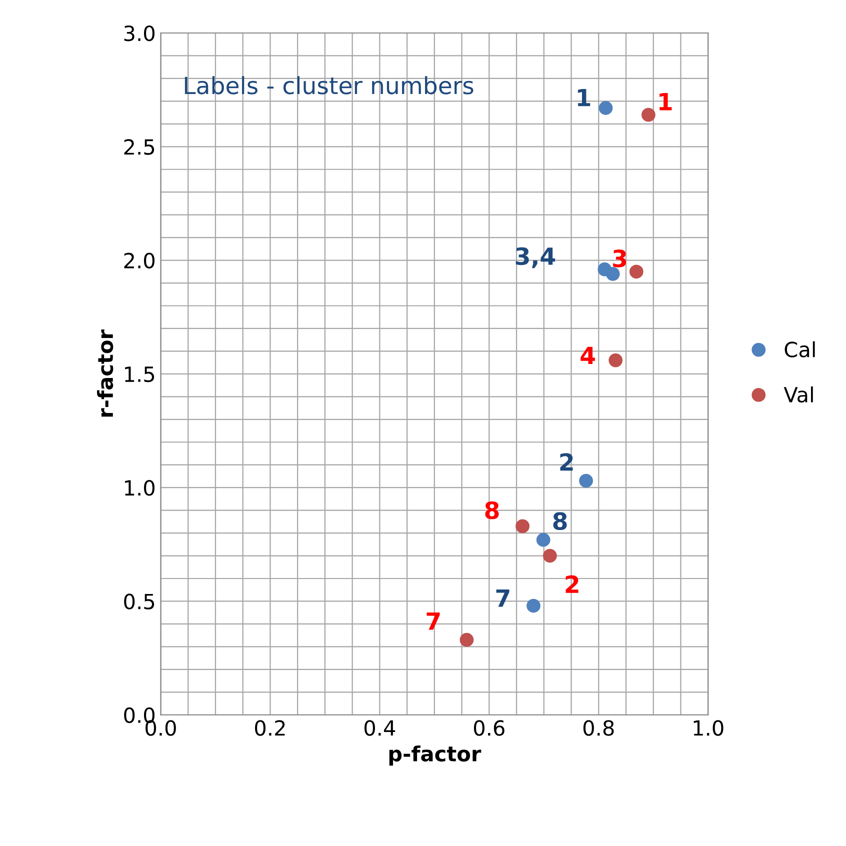 The image size is (846, 846). Describe the element at coordinates (380, 728) in the screenshot. I see `x-tick-label: 0.4` at that location.